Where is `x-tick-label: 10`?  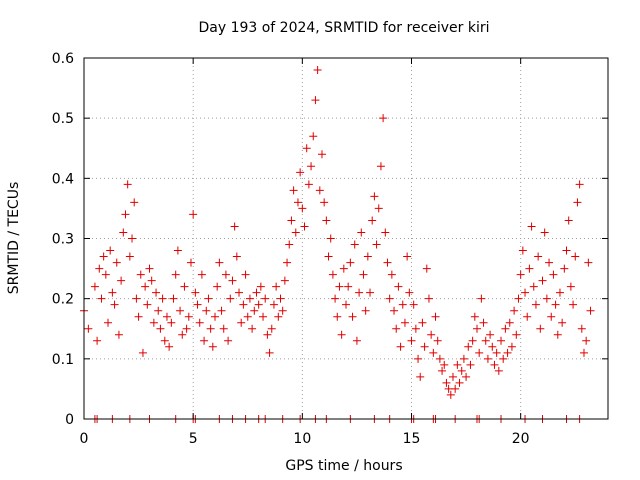
x-tick-label: 10 is located at coordinates (302, 439).